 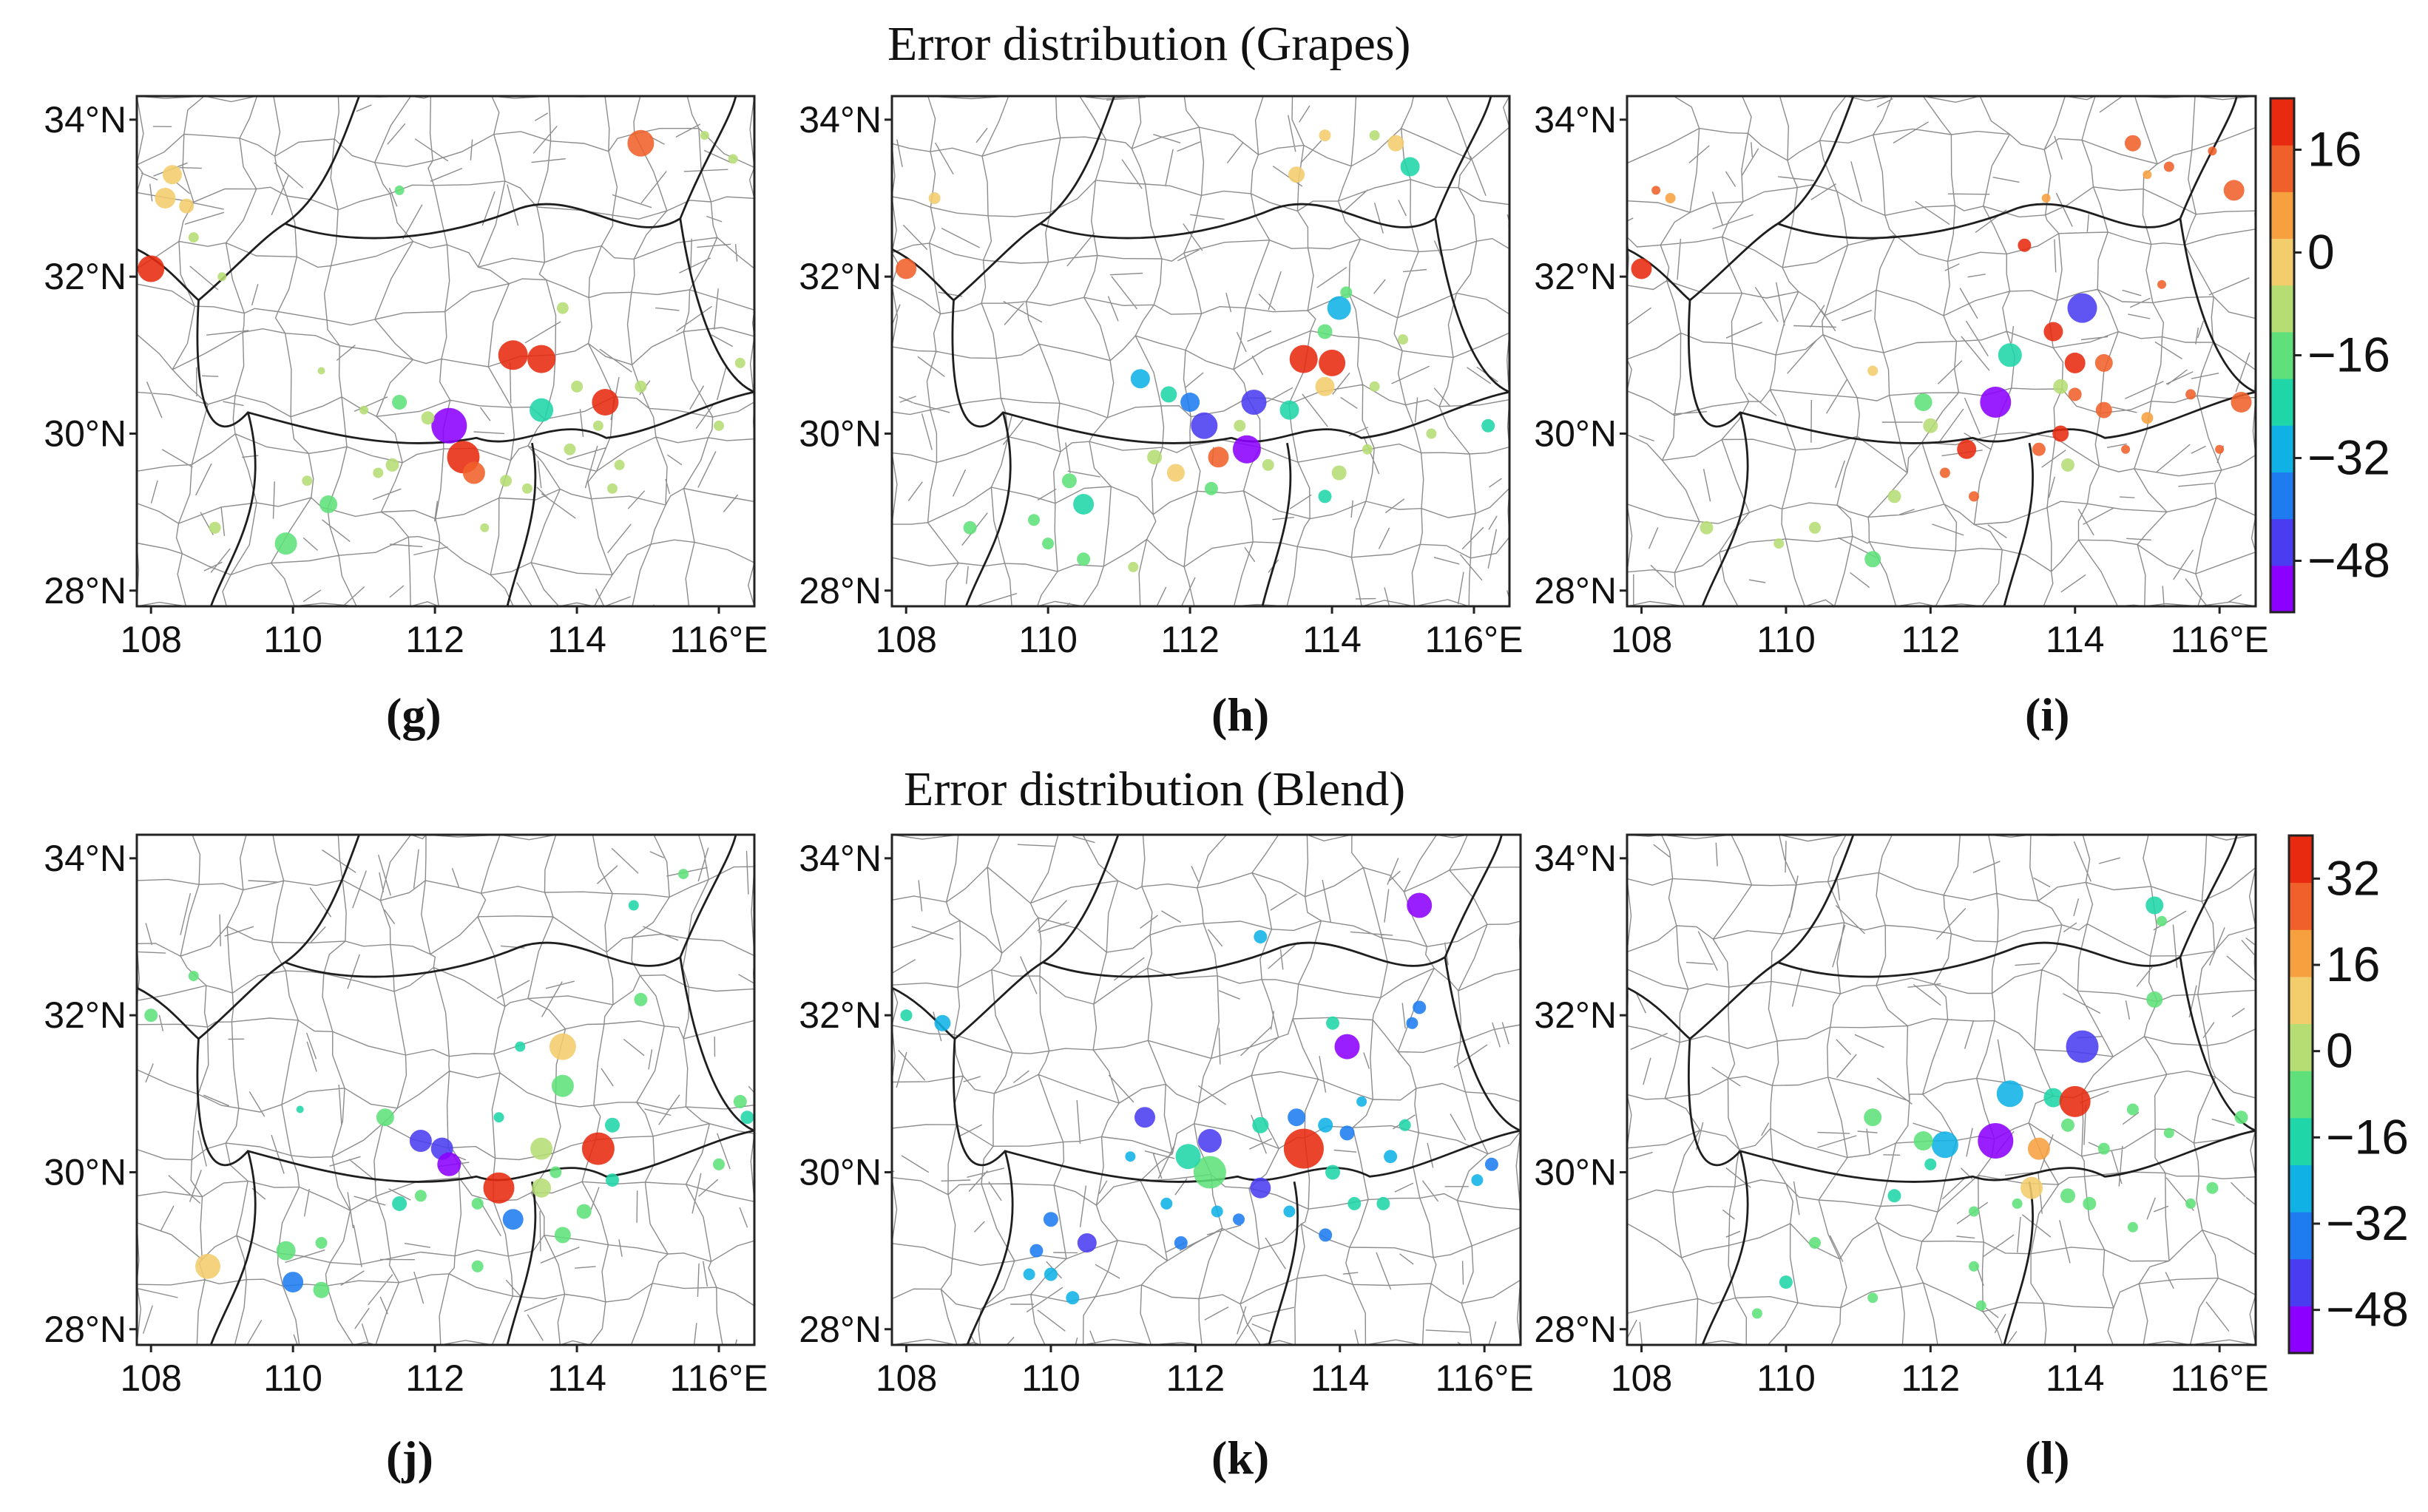 What do you see at coordinates (2353, 964) in the screenshot?
I see `colorbar-tick-label: 16` at bounding box center [2353, 964].